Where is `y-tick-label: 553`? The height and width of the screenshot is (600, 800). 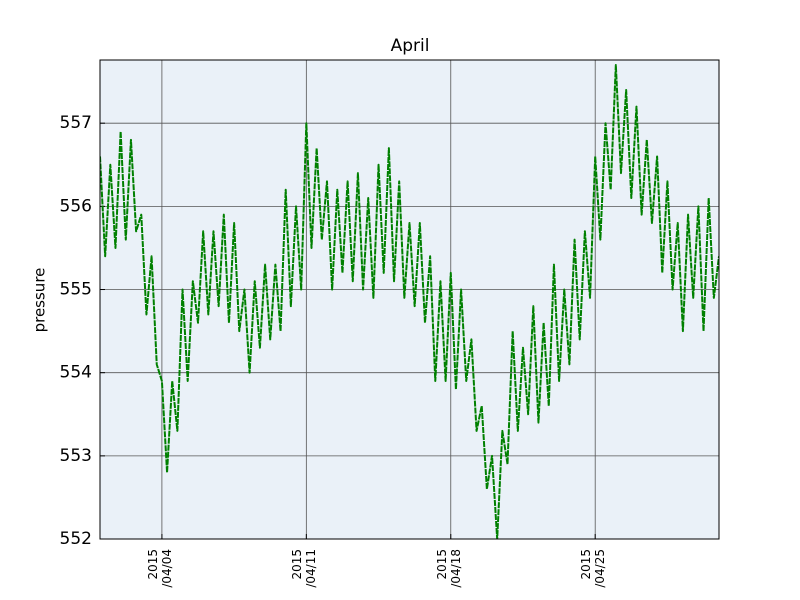
y-tick-label: 553 is located at coordinates (76, 456).